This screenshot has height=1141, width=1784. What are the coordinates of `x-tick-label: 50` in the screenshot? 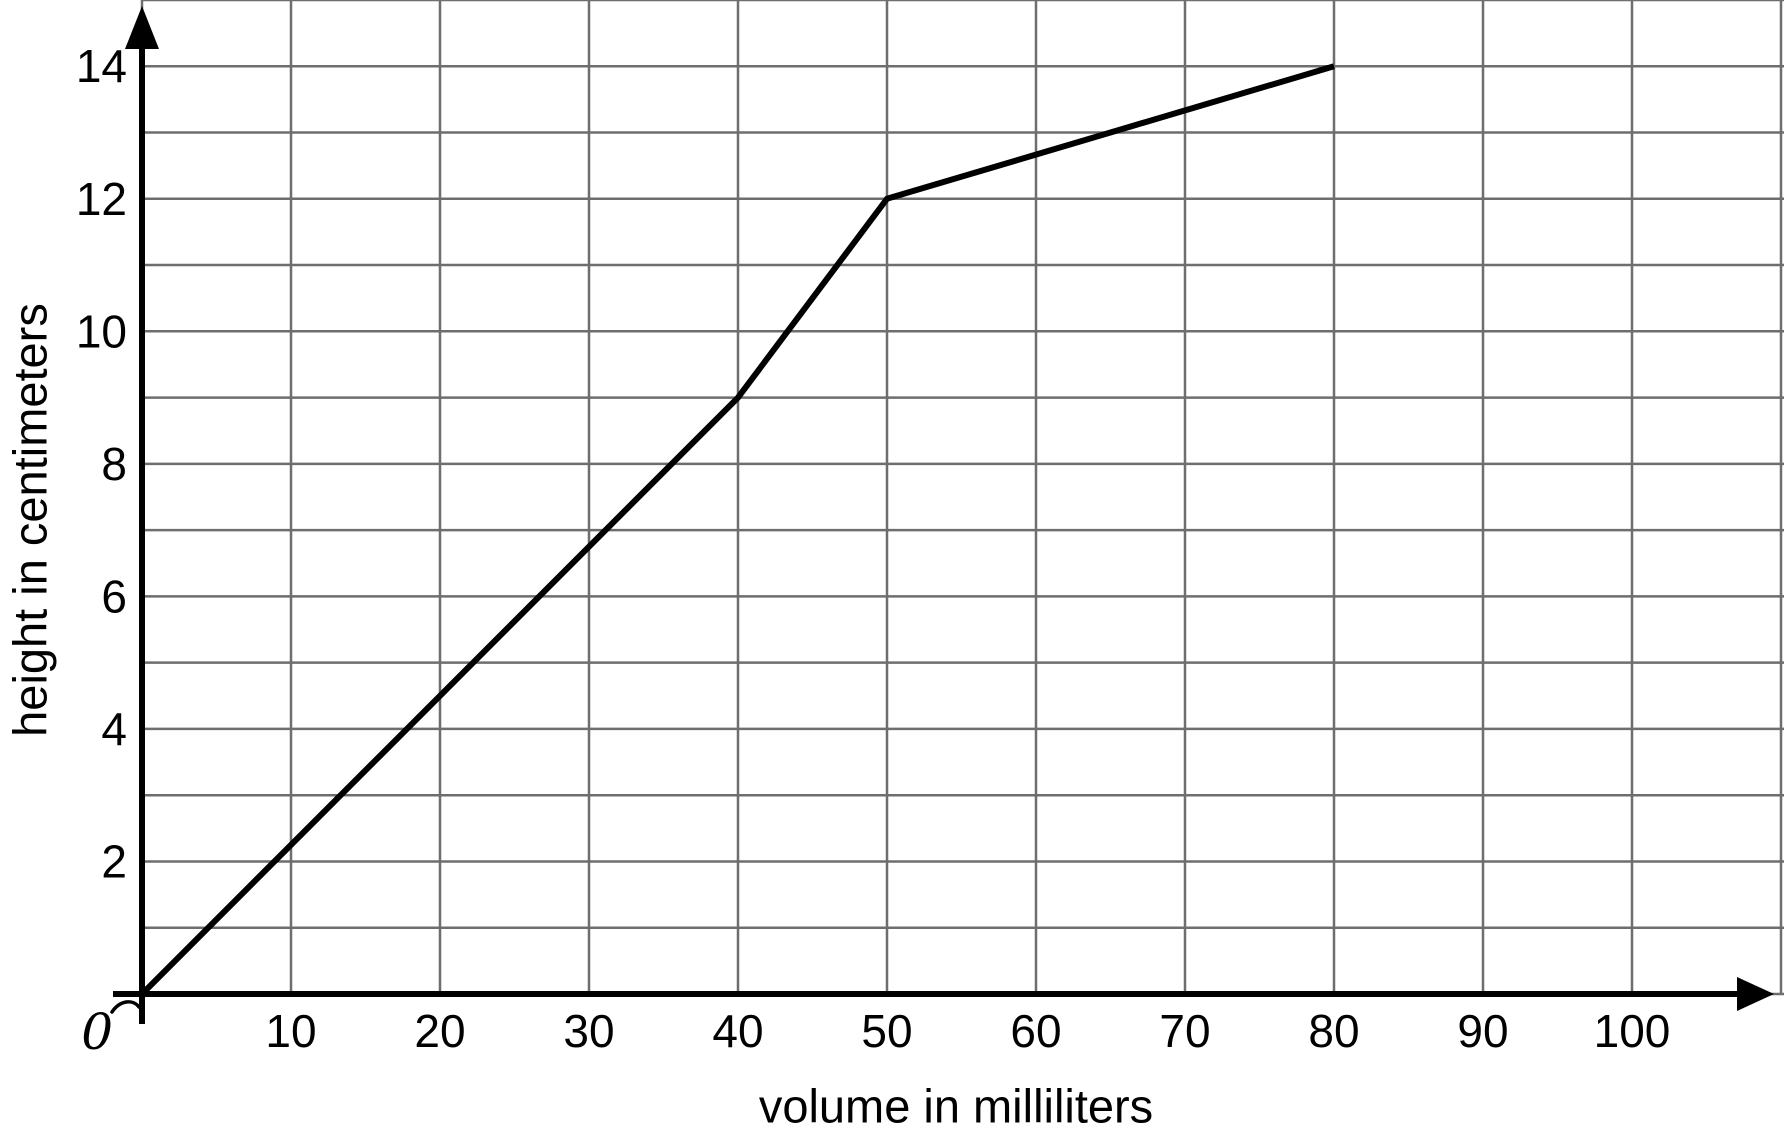 It's located at (886, 1031).